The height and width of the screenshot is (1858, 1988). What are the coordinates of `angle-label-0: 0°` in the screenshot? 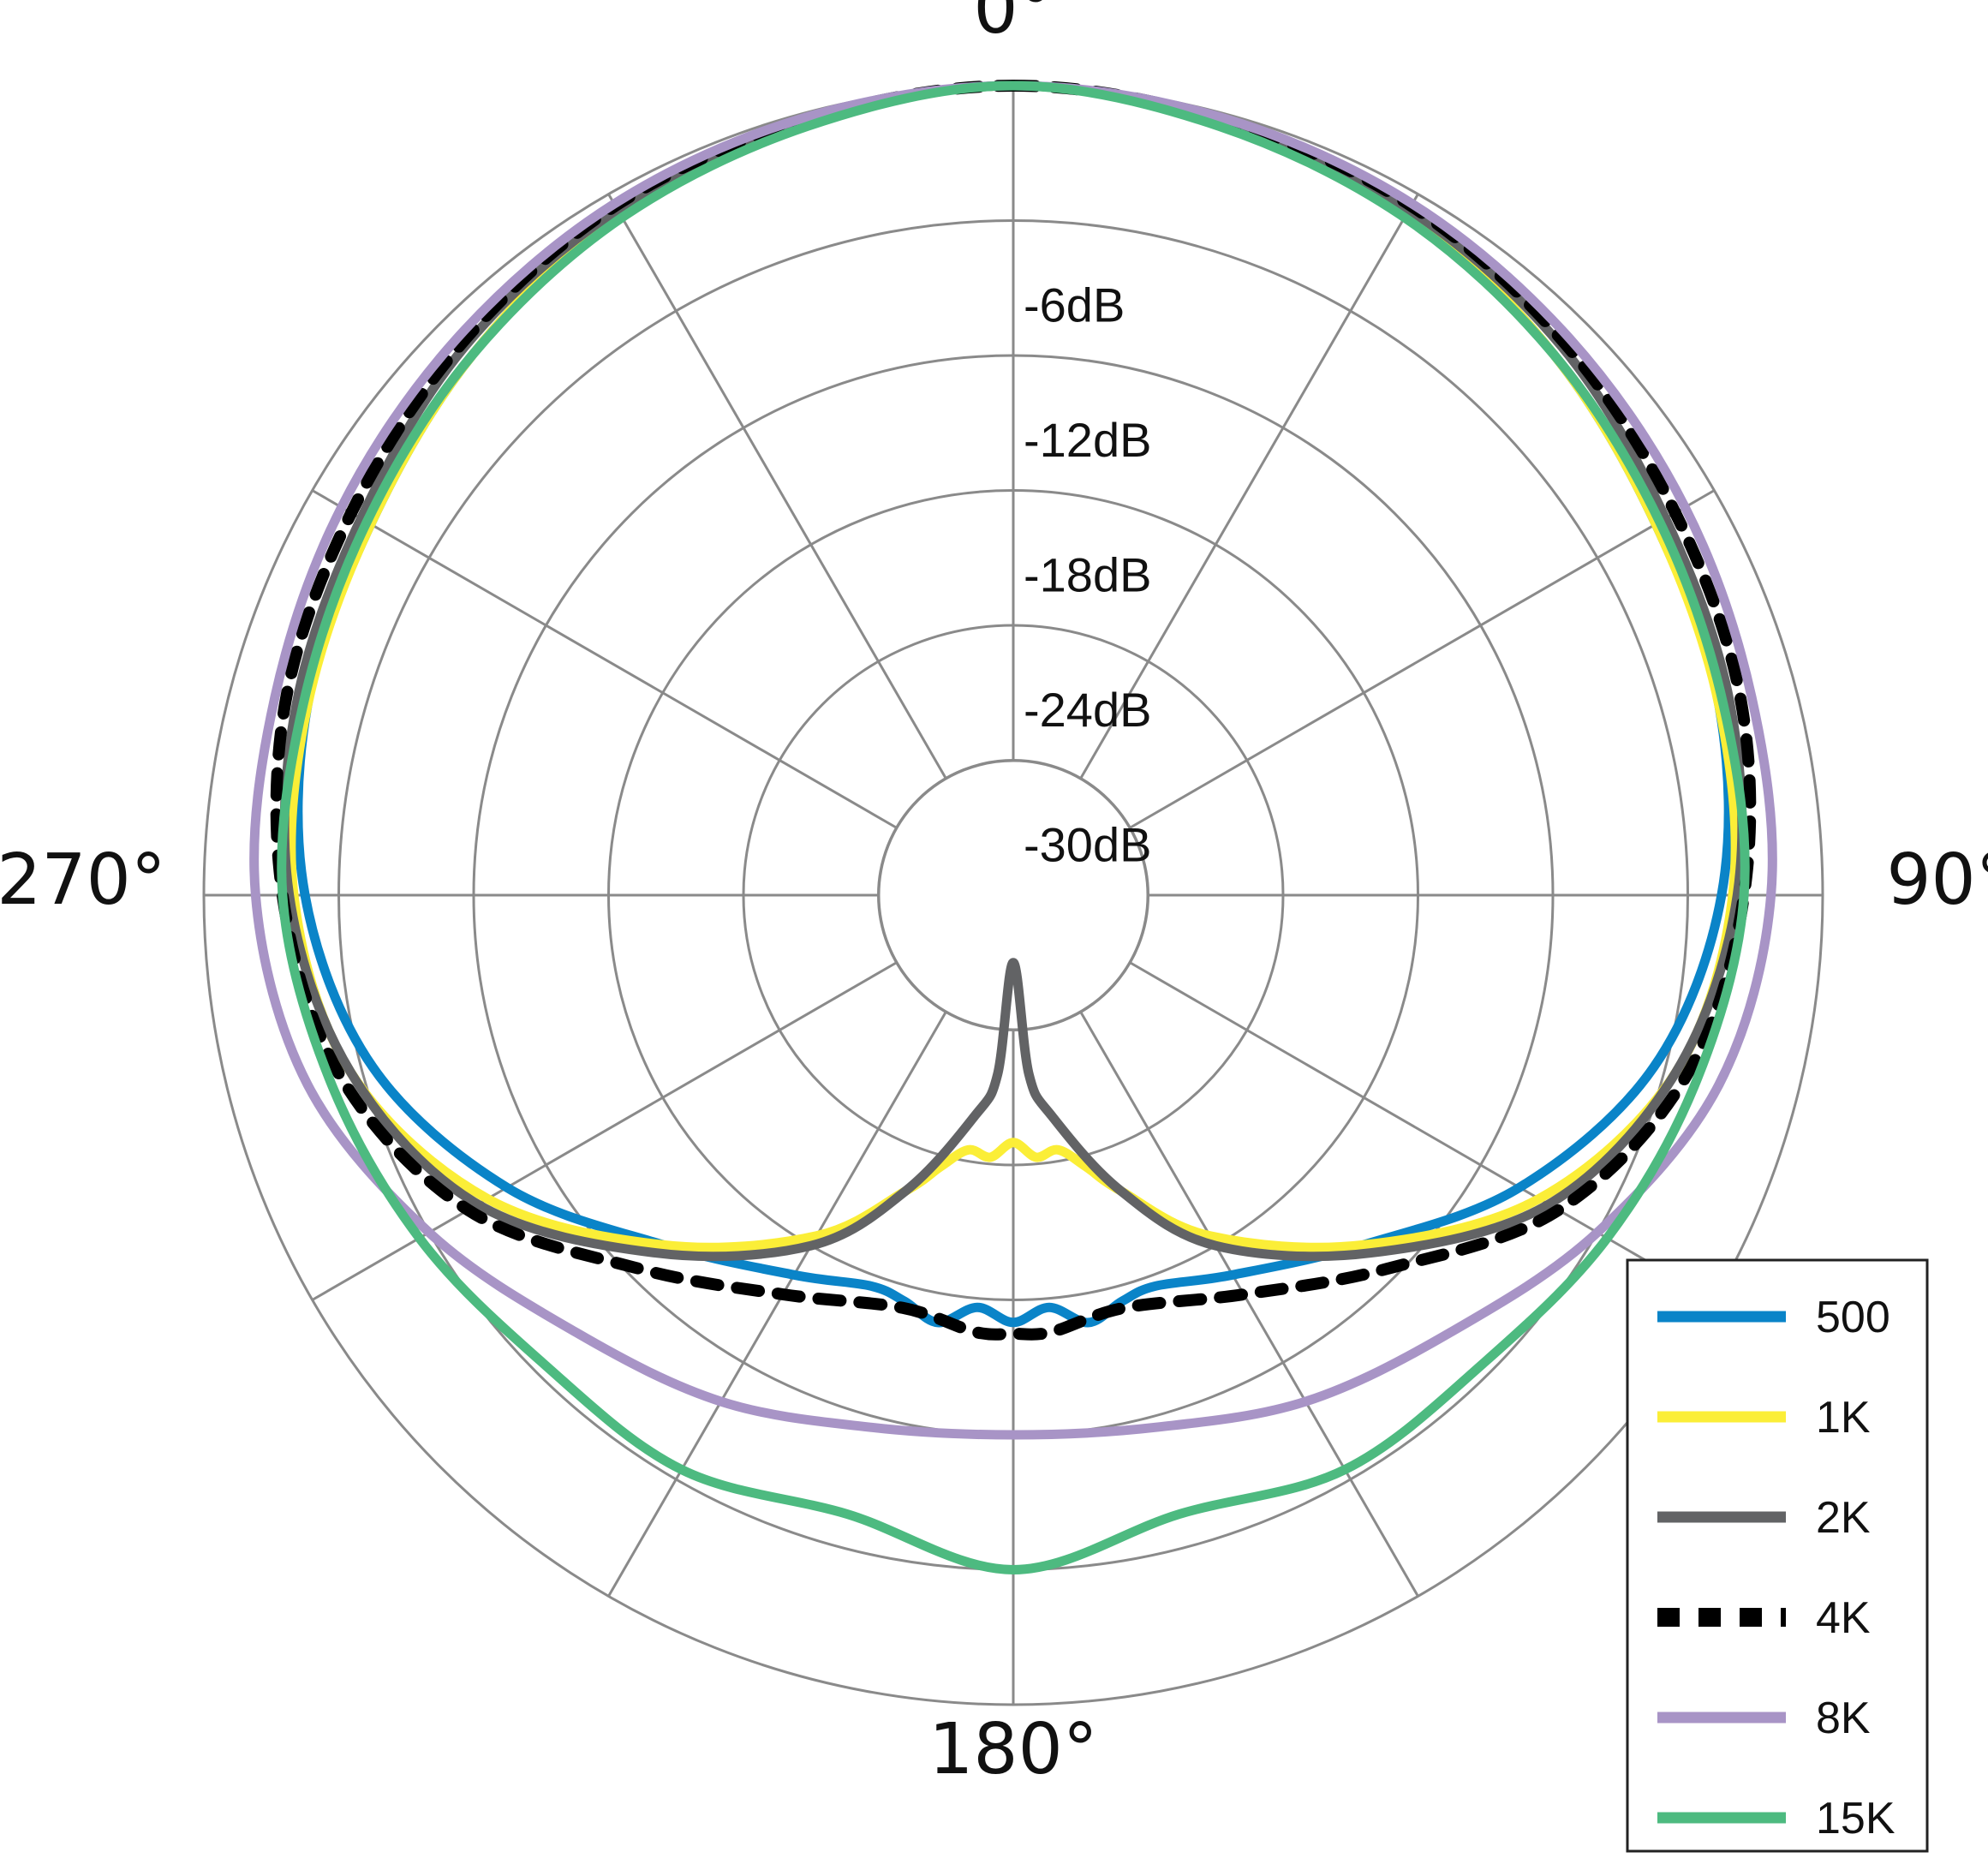 It's located at (1013, 25).